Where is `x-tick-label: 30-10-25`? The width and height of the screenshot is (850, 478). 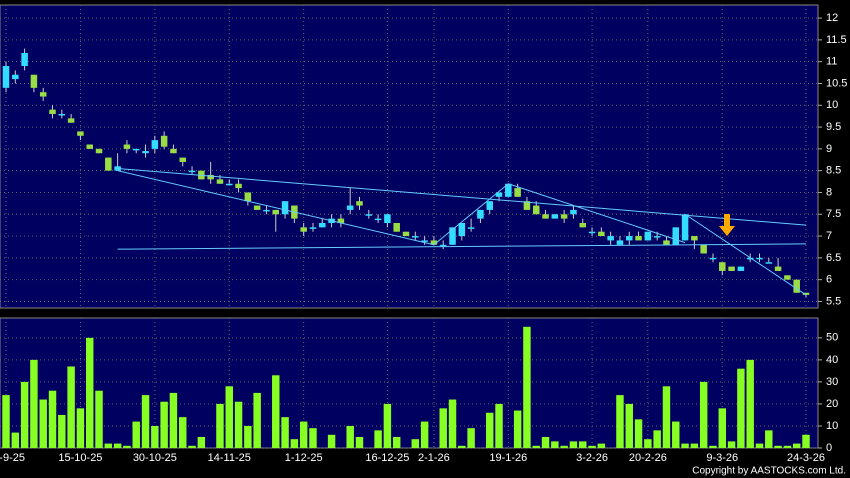 x-tick-label: 30-10-25 is located at coordinates (155, 458).